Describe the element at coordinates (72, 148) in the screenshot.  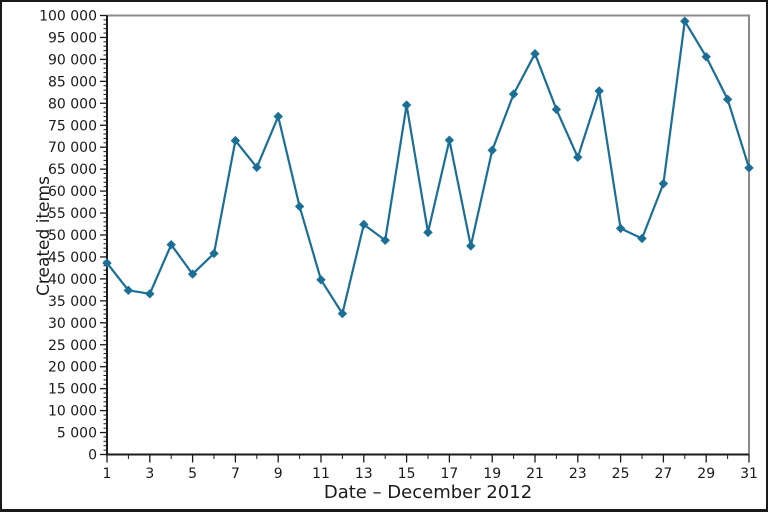
I see `y-tick-label: 70 000` at that location.